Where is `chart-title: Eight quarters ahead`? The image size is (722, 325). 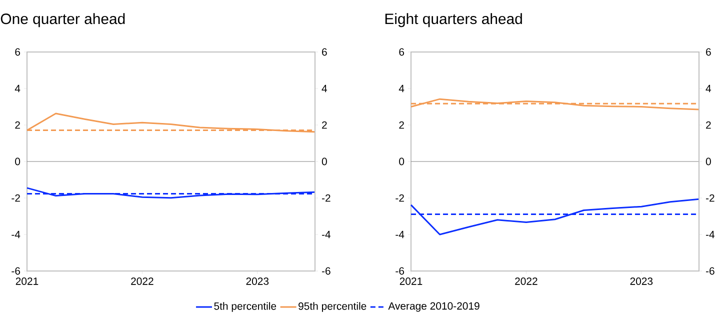
chart-title: Eight quarters ahead is located at coordinates (453, 20).